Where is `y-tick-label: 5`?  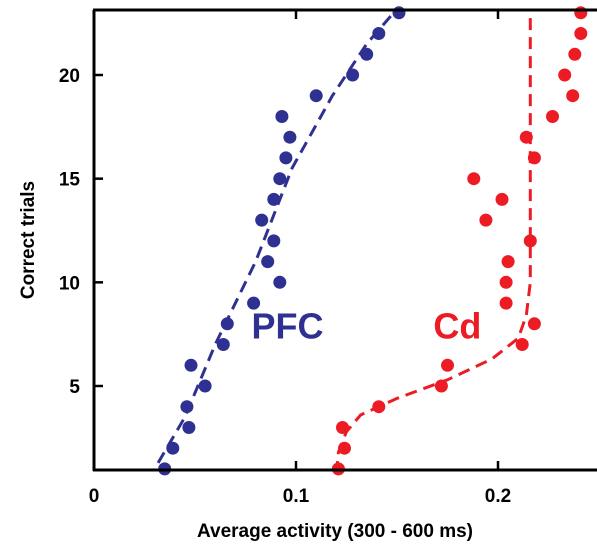
y-tick-label: 5 is located at coordinates (74, 387).